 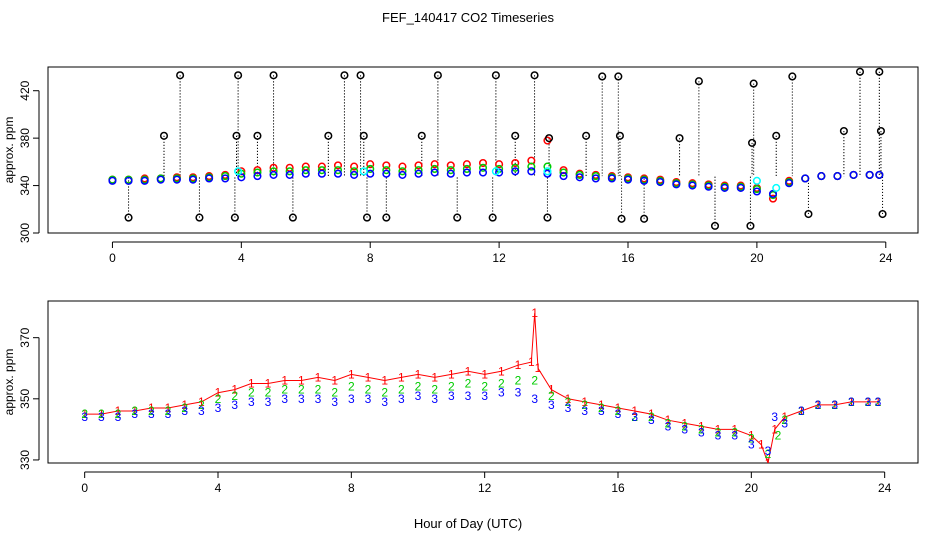 I want to click on x-tick-label: 0, so click(x=84, y=488).